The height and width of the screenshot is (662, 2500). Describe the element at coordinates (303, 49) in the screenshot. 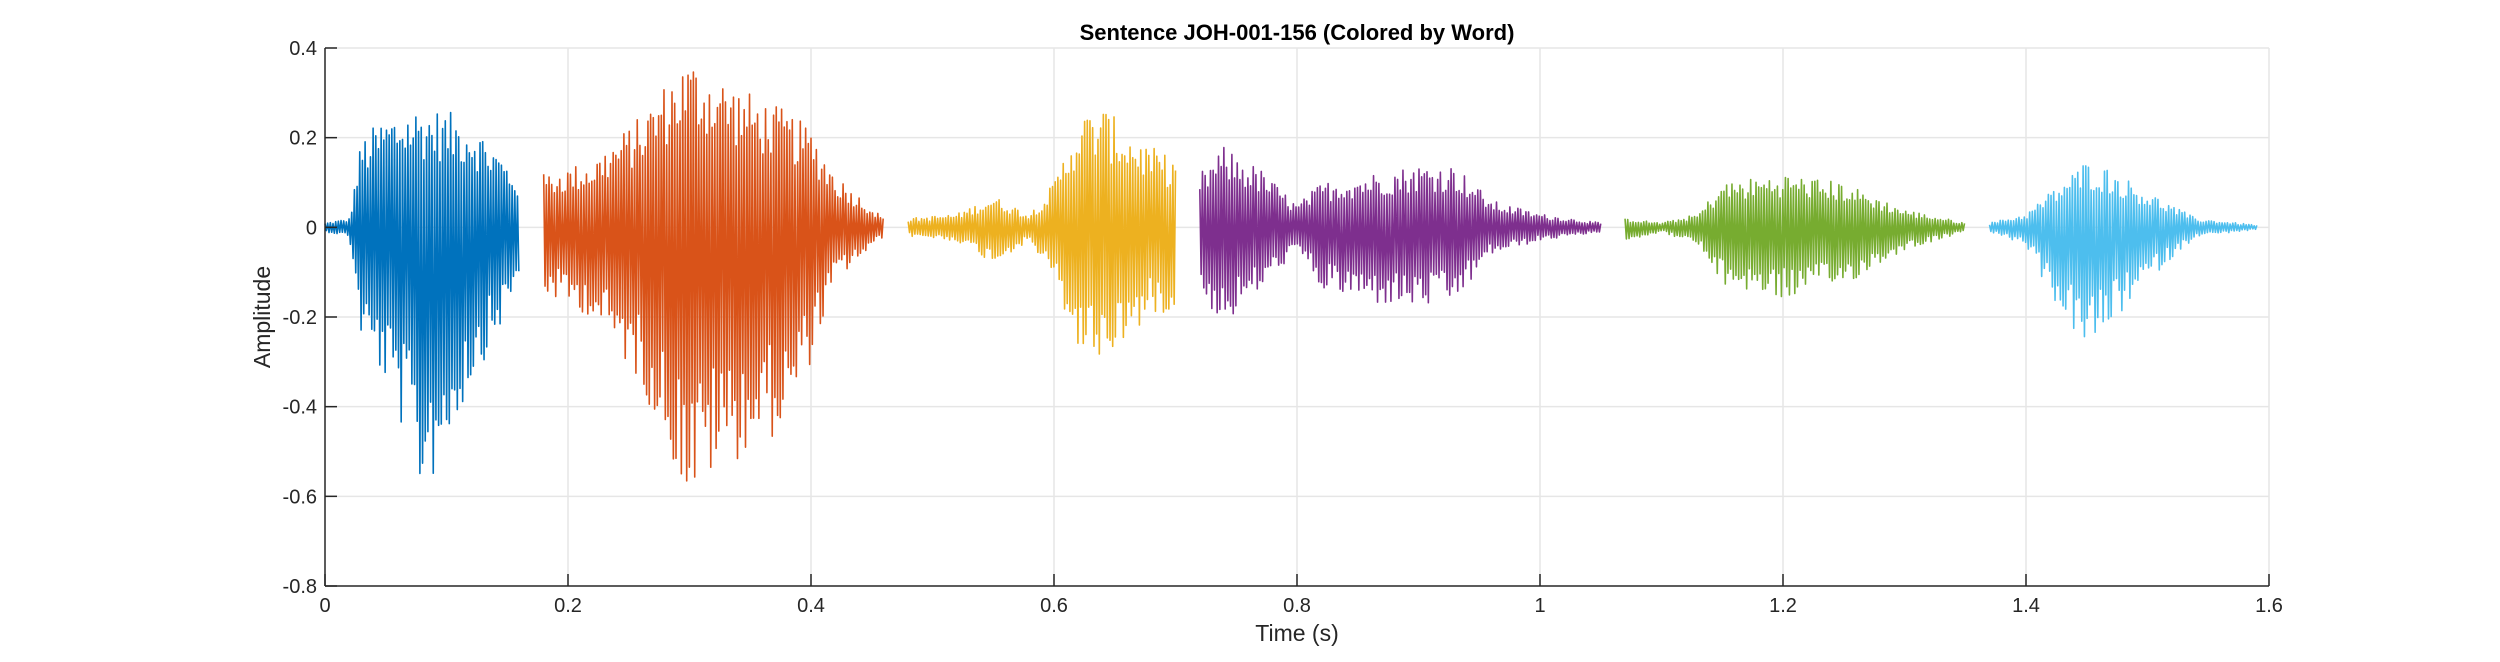

I see `y-tick-label: 0.4` at that location.